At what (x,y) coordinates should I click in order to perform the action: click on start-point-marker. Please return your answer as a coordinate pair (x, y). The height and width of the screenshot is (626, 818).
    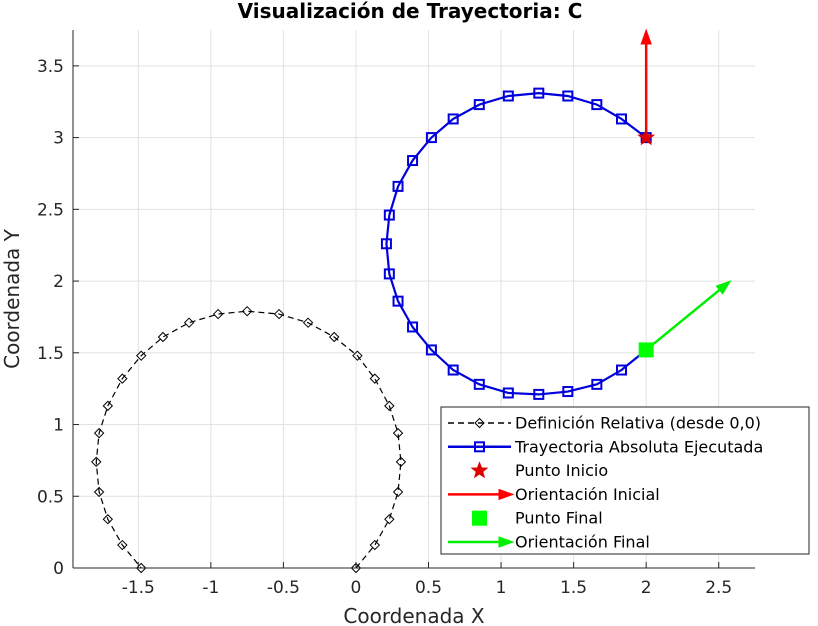
    Looking at the image, I should click on (646, 137).